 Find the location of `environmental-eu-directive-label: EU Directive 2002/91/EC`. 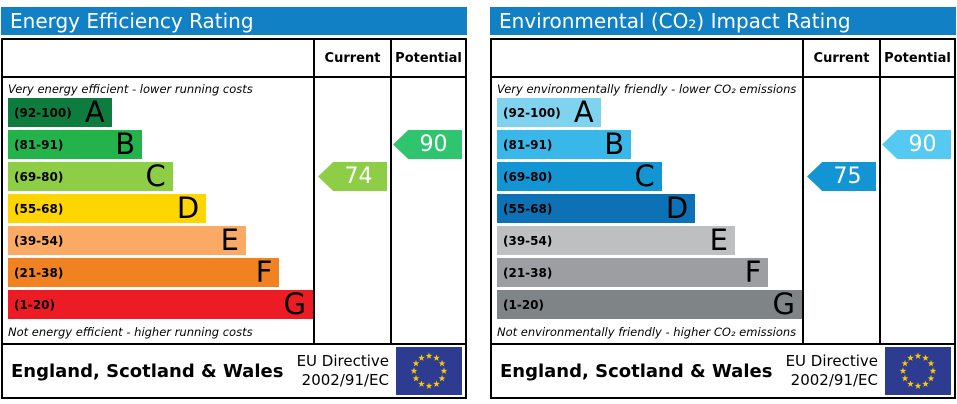

environmental-eu-directive-label: EU Directive 2002/91/EC is located at coordinates (831, 370).